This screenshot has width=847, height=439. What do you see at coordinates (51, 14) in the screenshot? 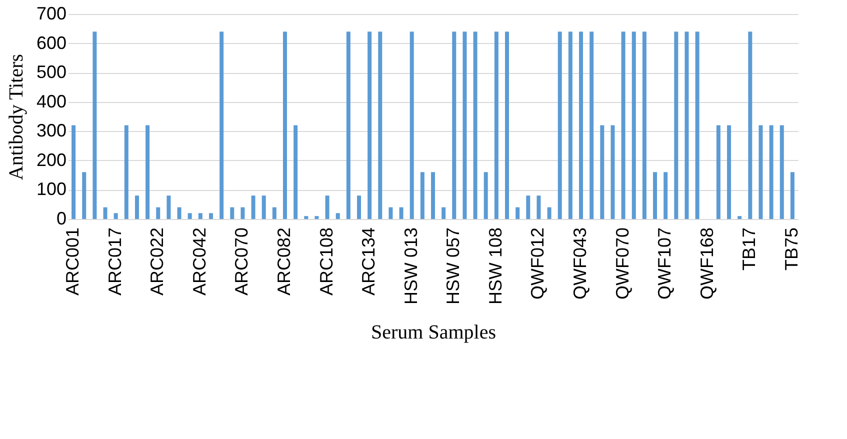
I see `y-tick-label: 700` at bounding box center [51, 14].